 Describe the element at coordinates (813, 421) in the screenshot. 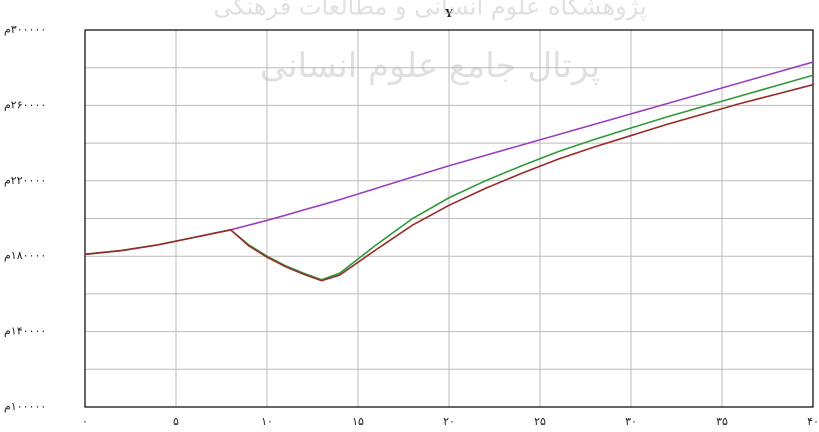

I see `x-tick-label: ۴۰` at that location.